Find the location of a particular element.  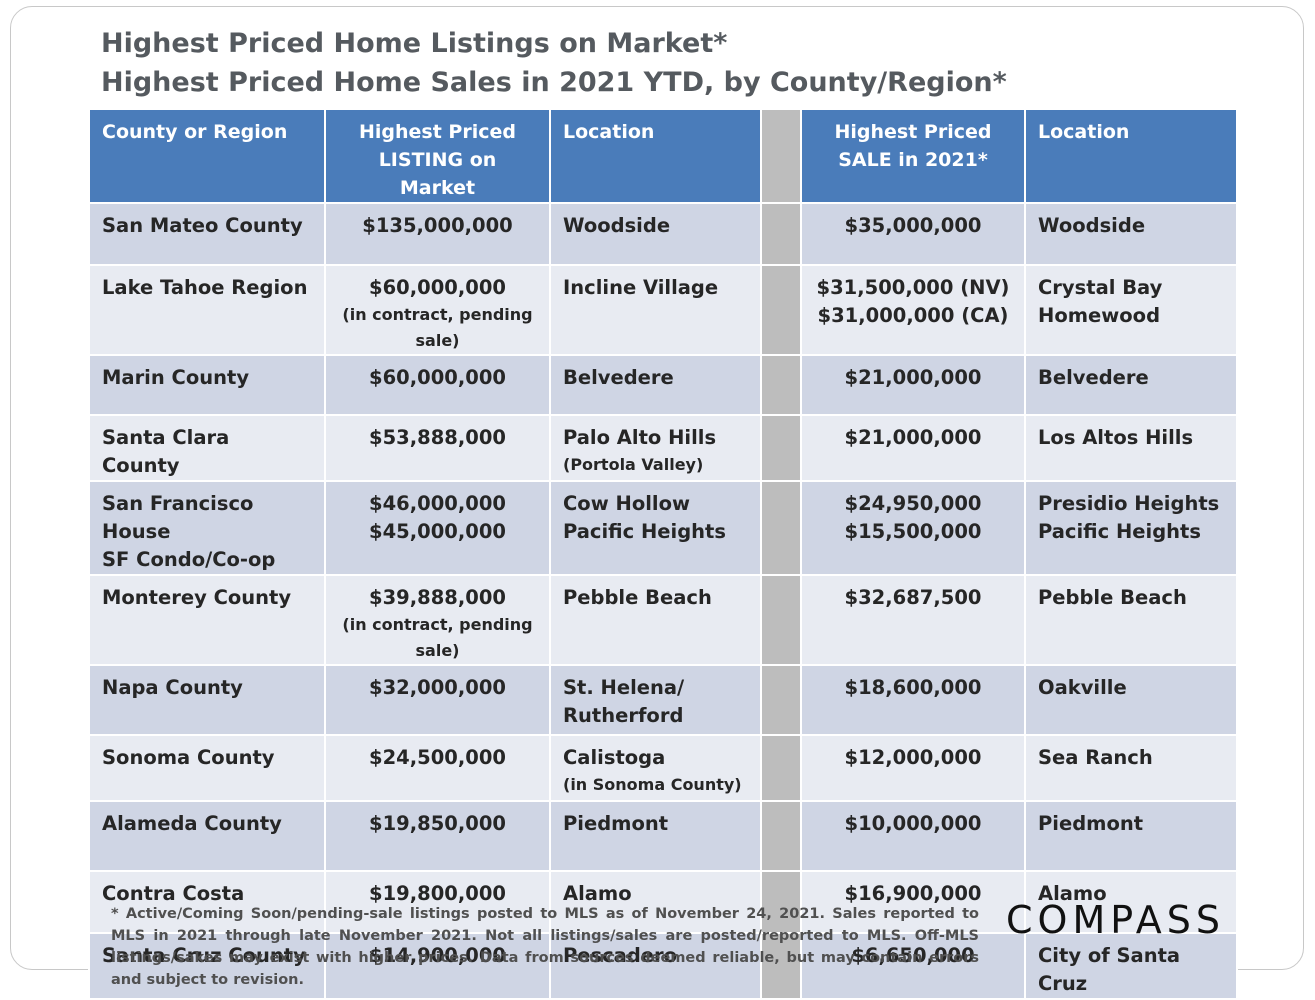

cell-listing-price: $24,500,000 is located at coordinates (437, 768).